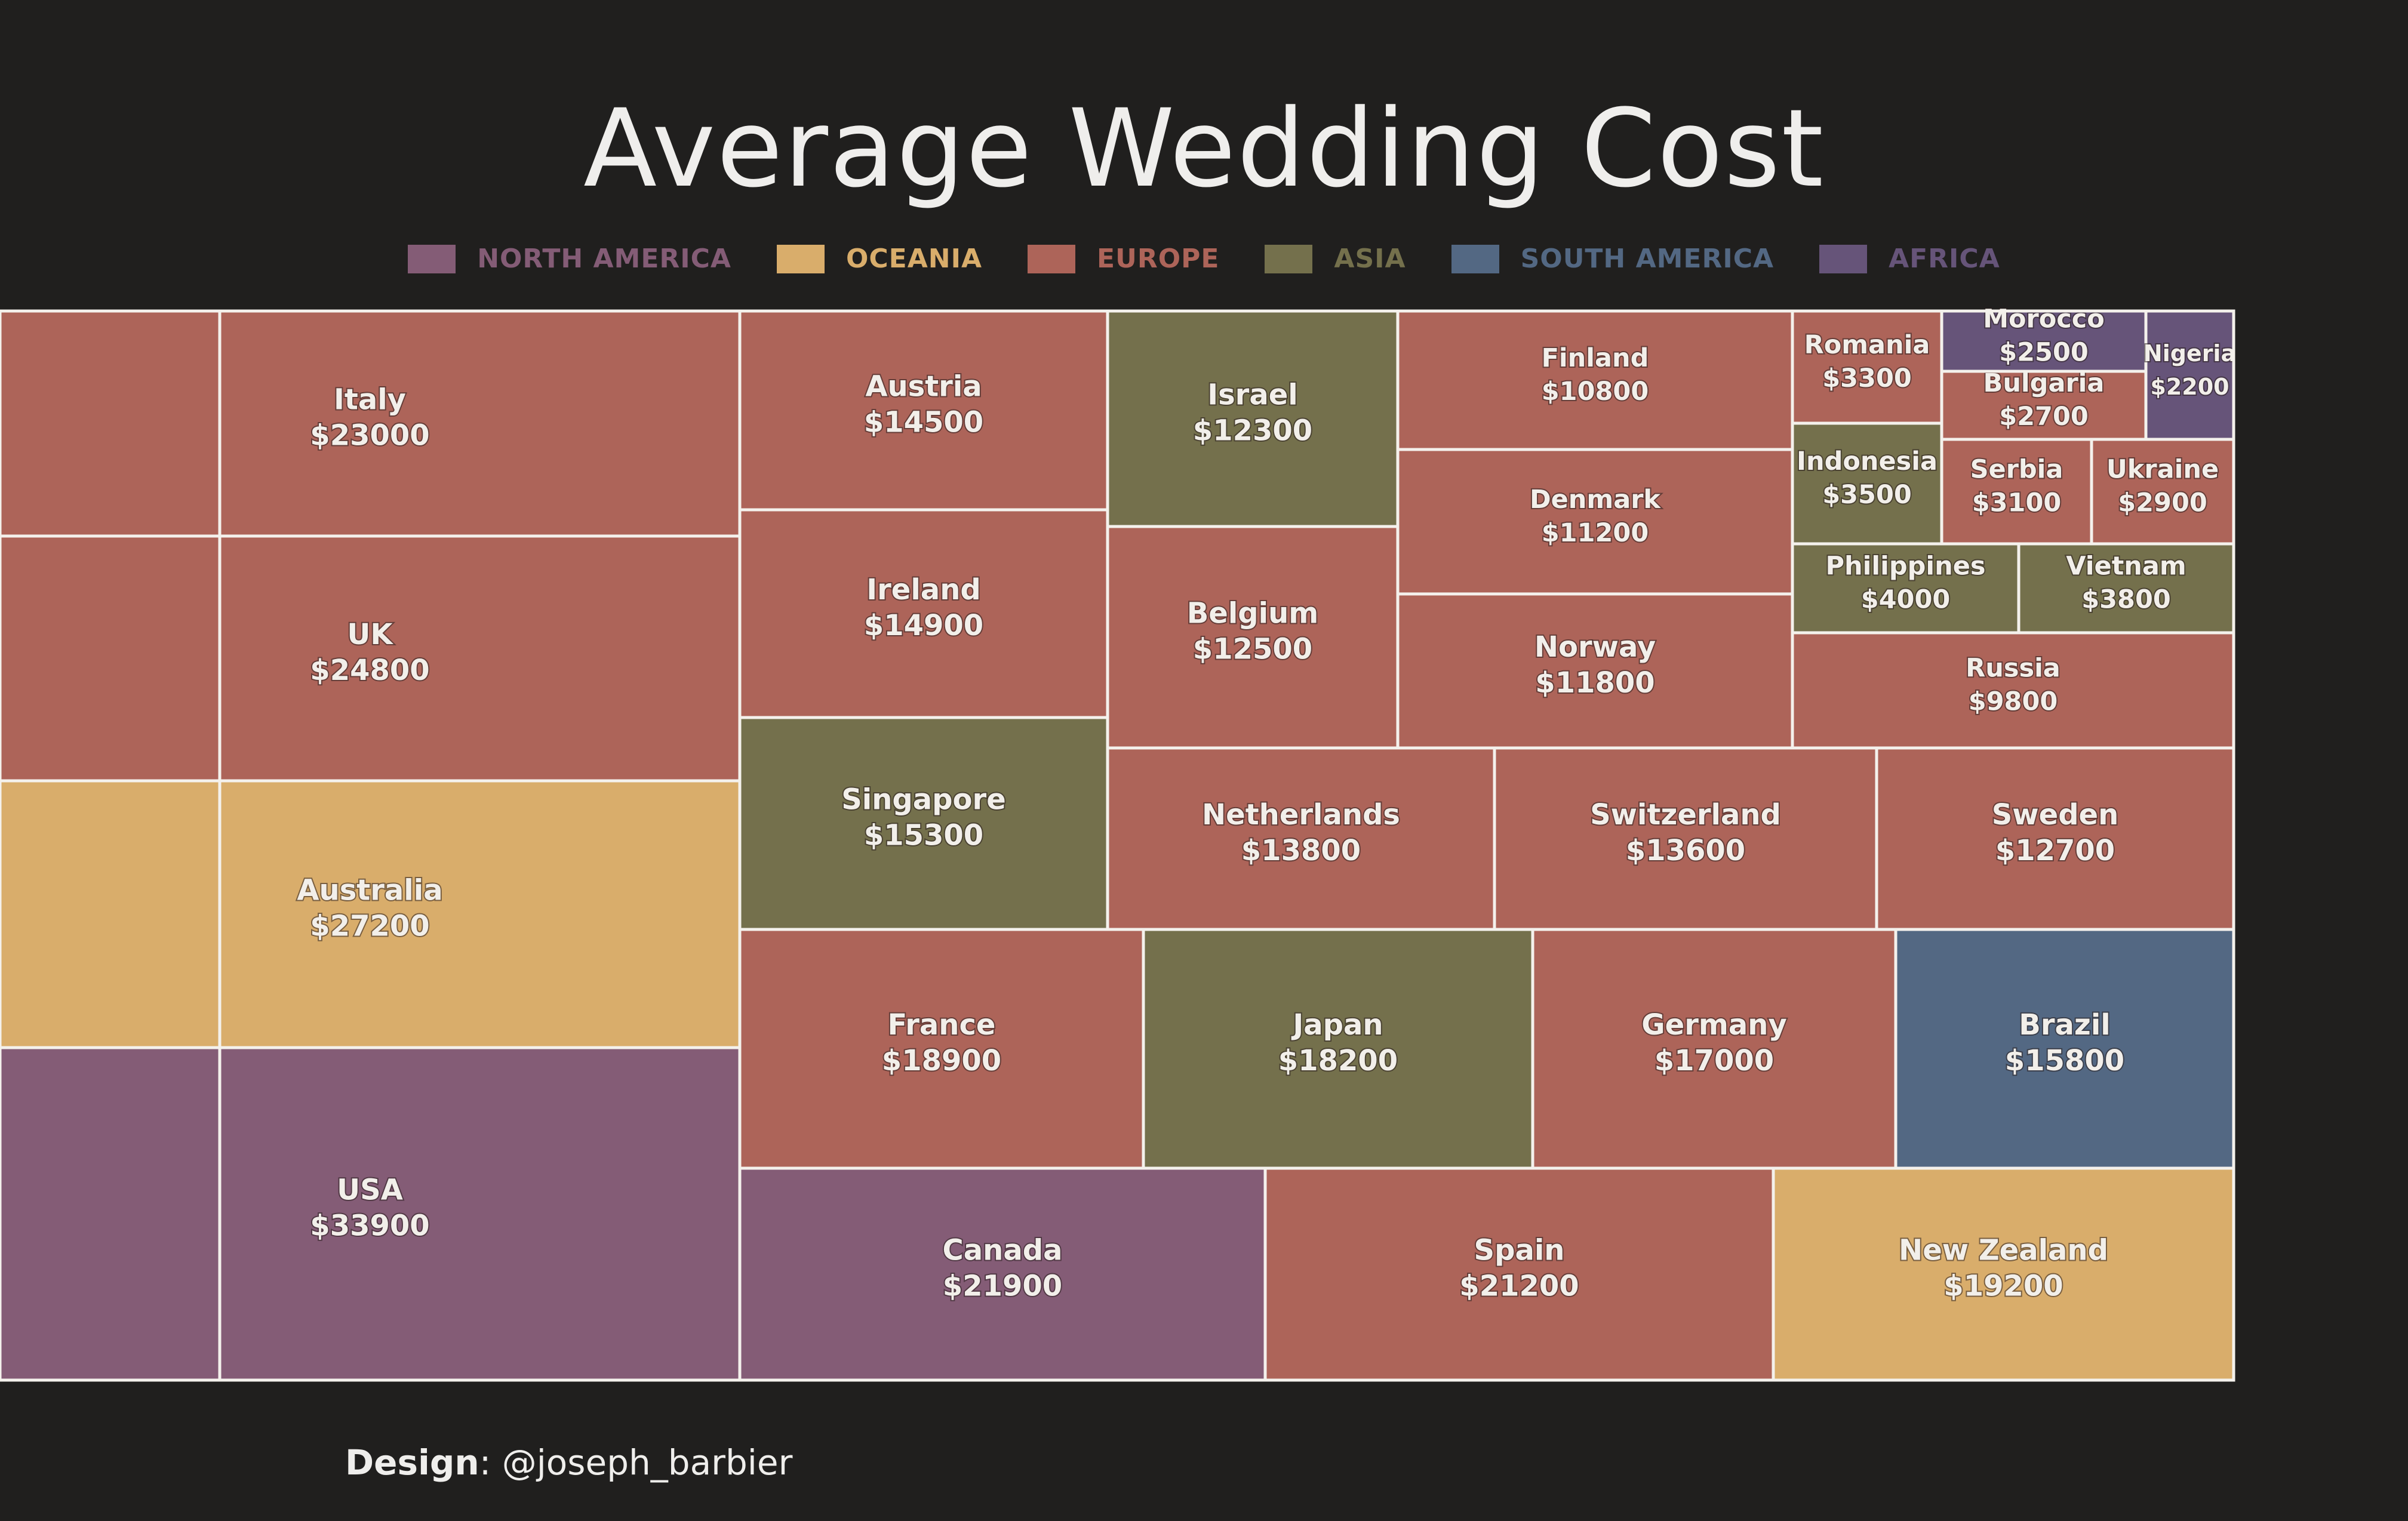 The width and height of the screenshot is (2408, 1521). Describe the element at coordinates (2055, 815) in the screenshot. I see `cell-country-label: Sweden` at that location.